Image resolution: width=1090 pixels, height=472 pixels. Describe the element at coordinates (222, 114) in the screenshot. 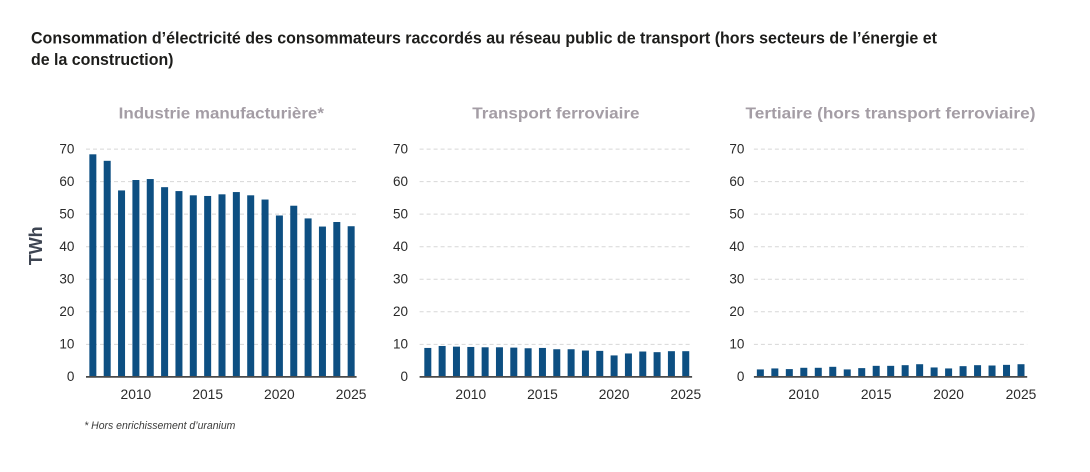

I see `svg-text: Industrie manufacturière*` at that location.